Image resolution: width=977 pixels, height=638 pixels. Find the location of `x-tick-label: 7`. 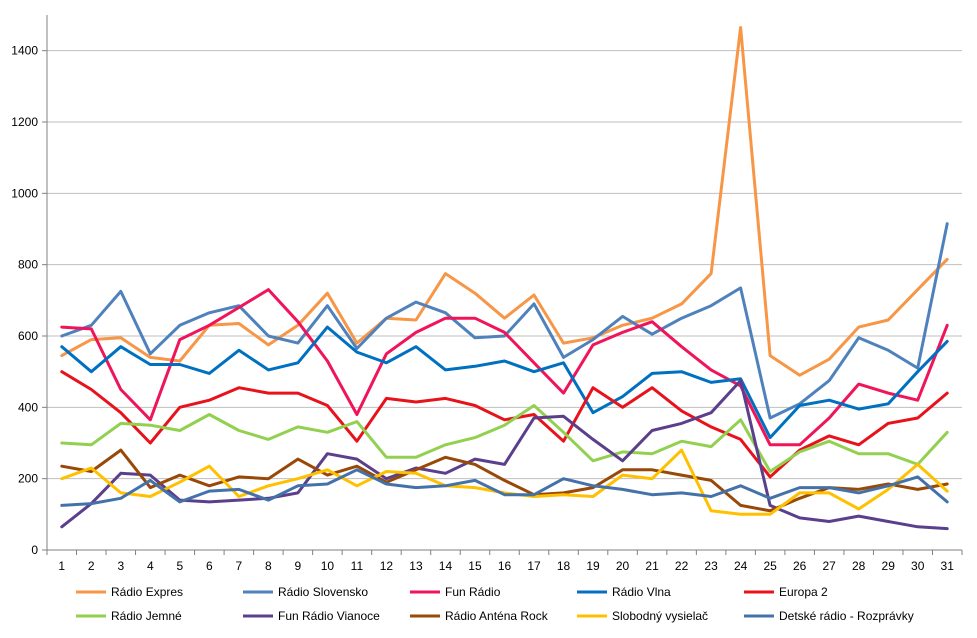

x-tick-label: 7 is located at coordinates (239, 566).